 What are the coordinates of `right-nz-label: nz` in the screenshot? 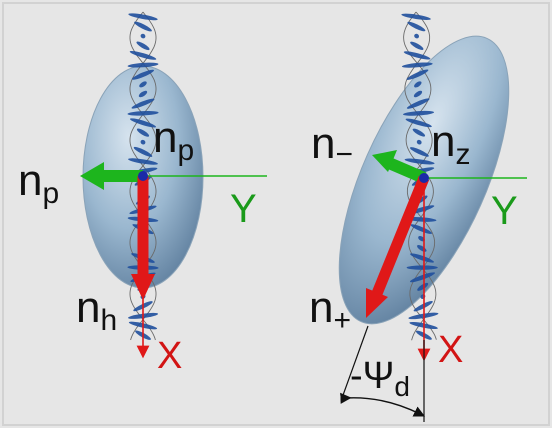 It's located at (450, 144).